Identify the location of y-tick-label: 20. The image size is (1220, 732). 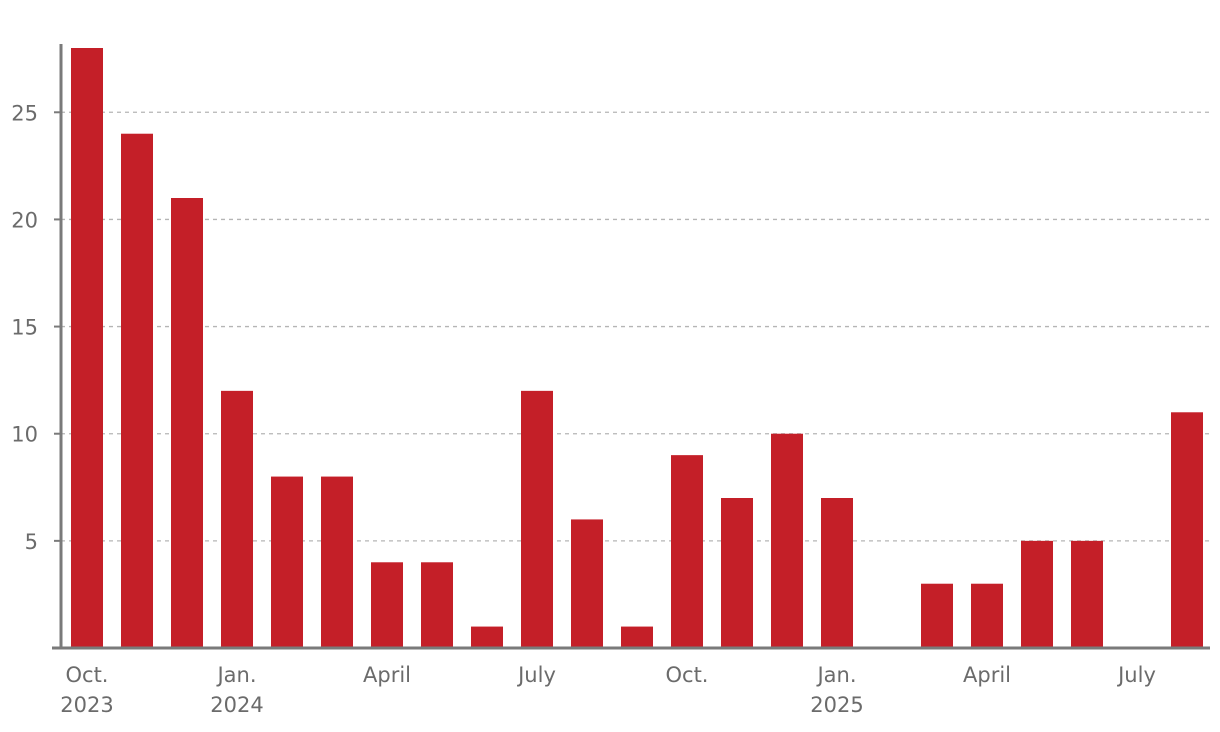
(24, 220).